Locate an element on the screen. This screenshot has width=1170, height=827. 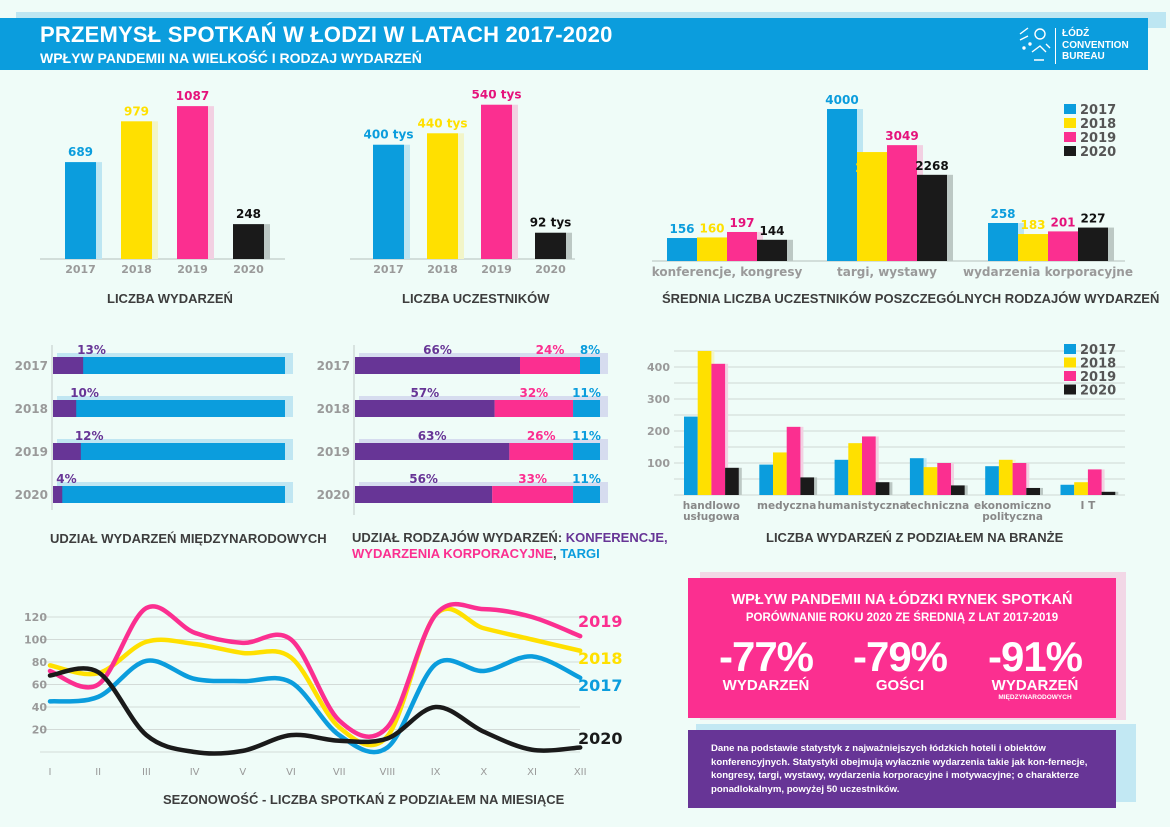
note-box is located at coordinates (902, 769).